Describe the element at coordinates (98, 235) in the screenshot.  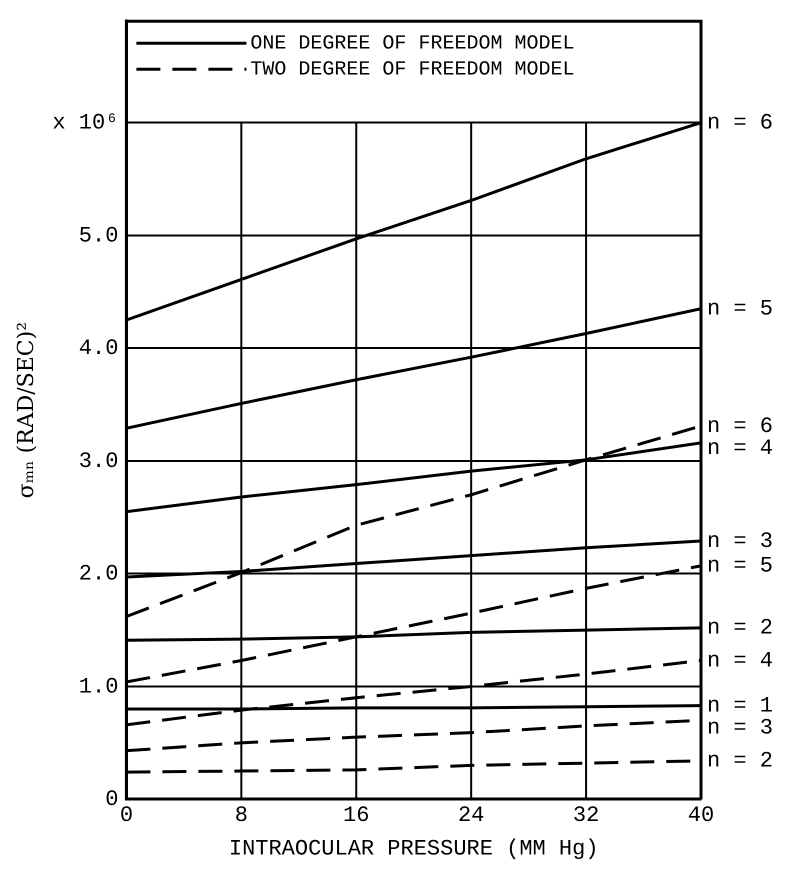
I see `y-tick-label: 5.0` at that location.